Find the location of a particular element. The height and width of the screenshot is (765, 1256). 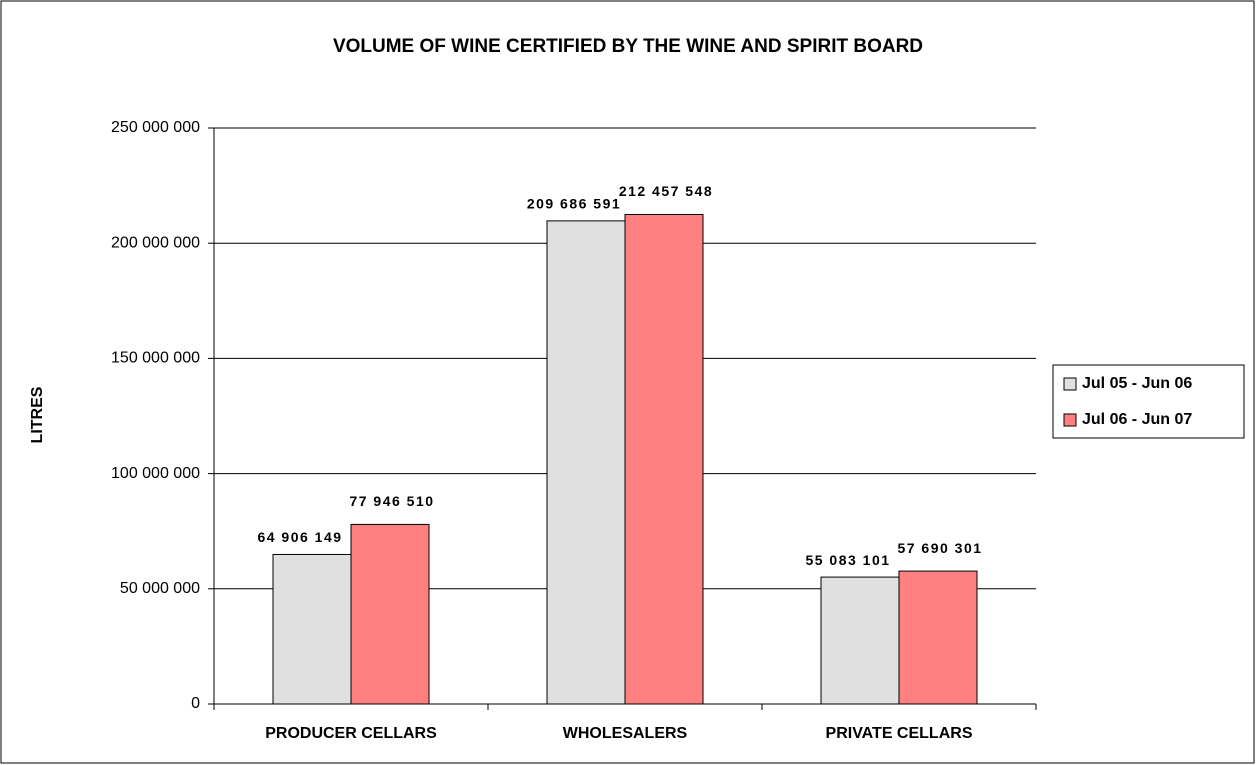

y-tick-label: 150 000 000 is located at coordinates (155, 358).